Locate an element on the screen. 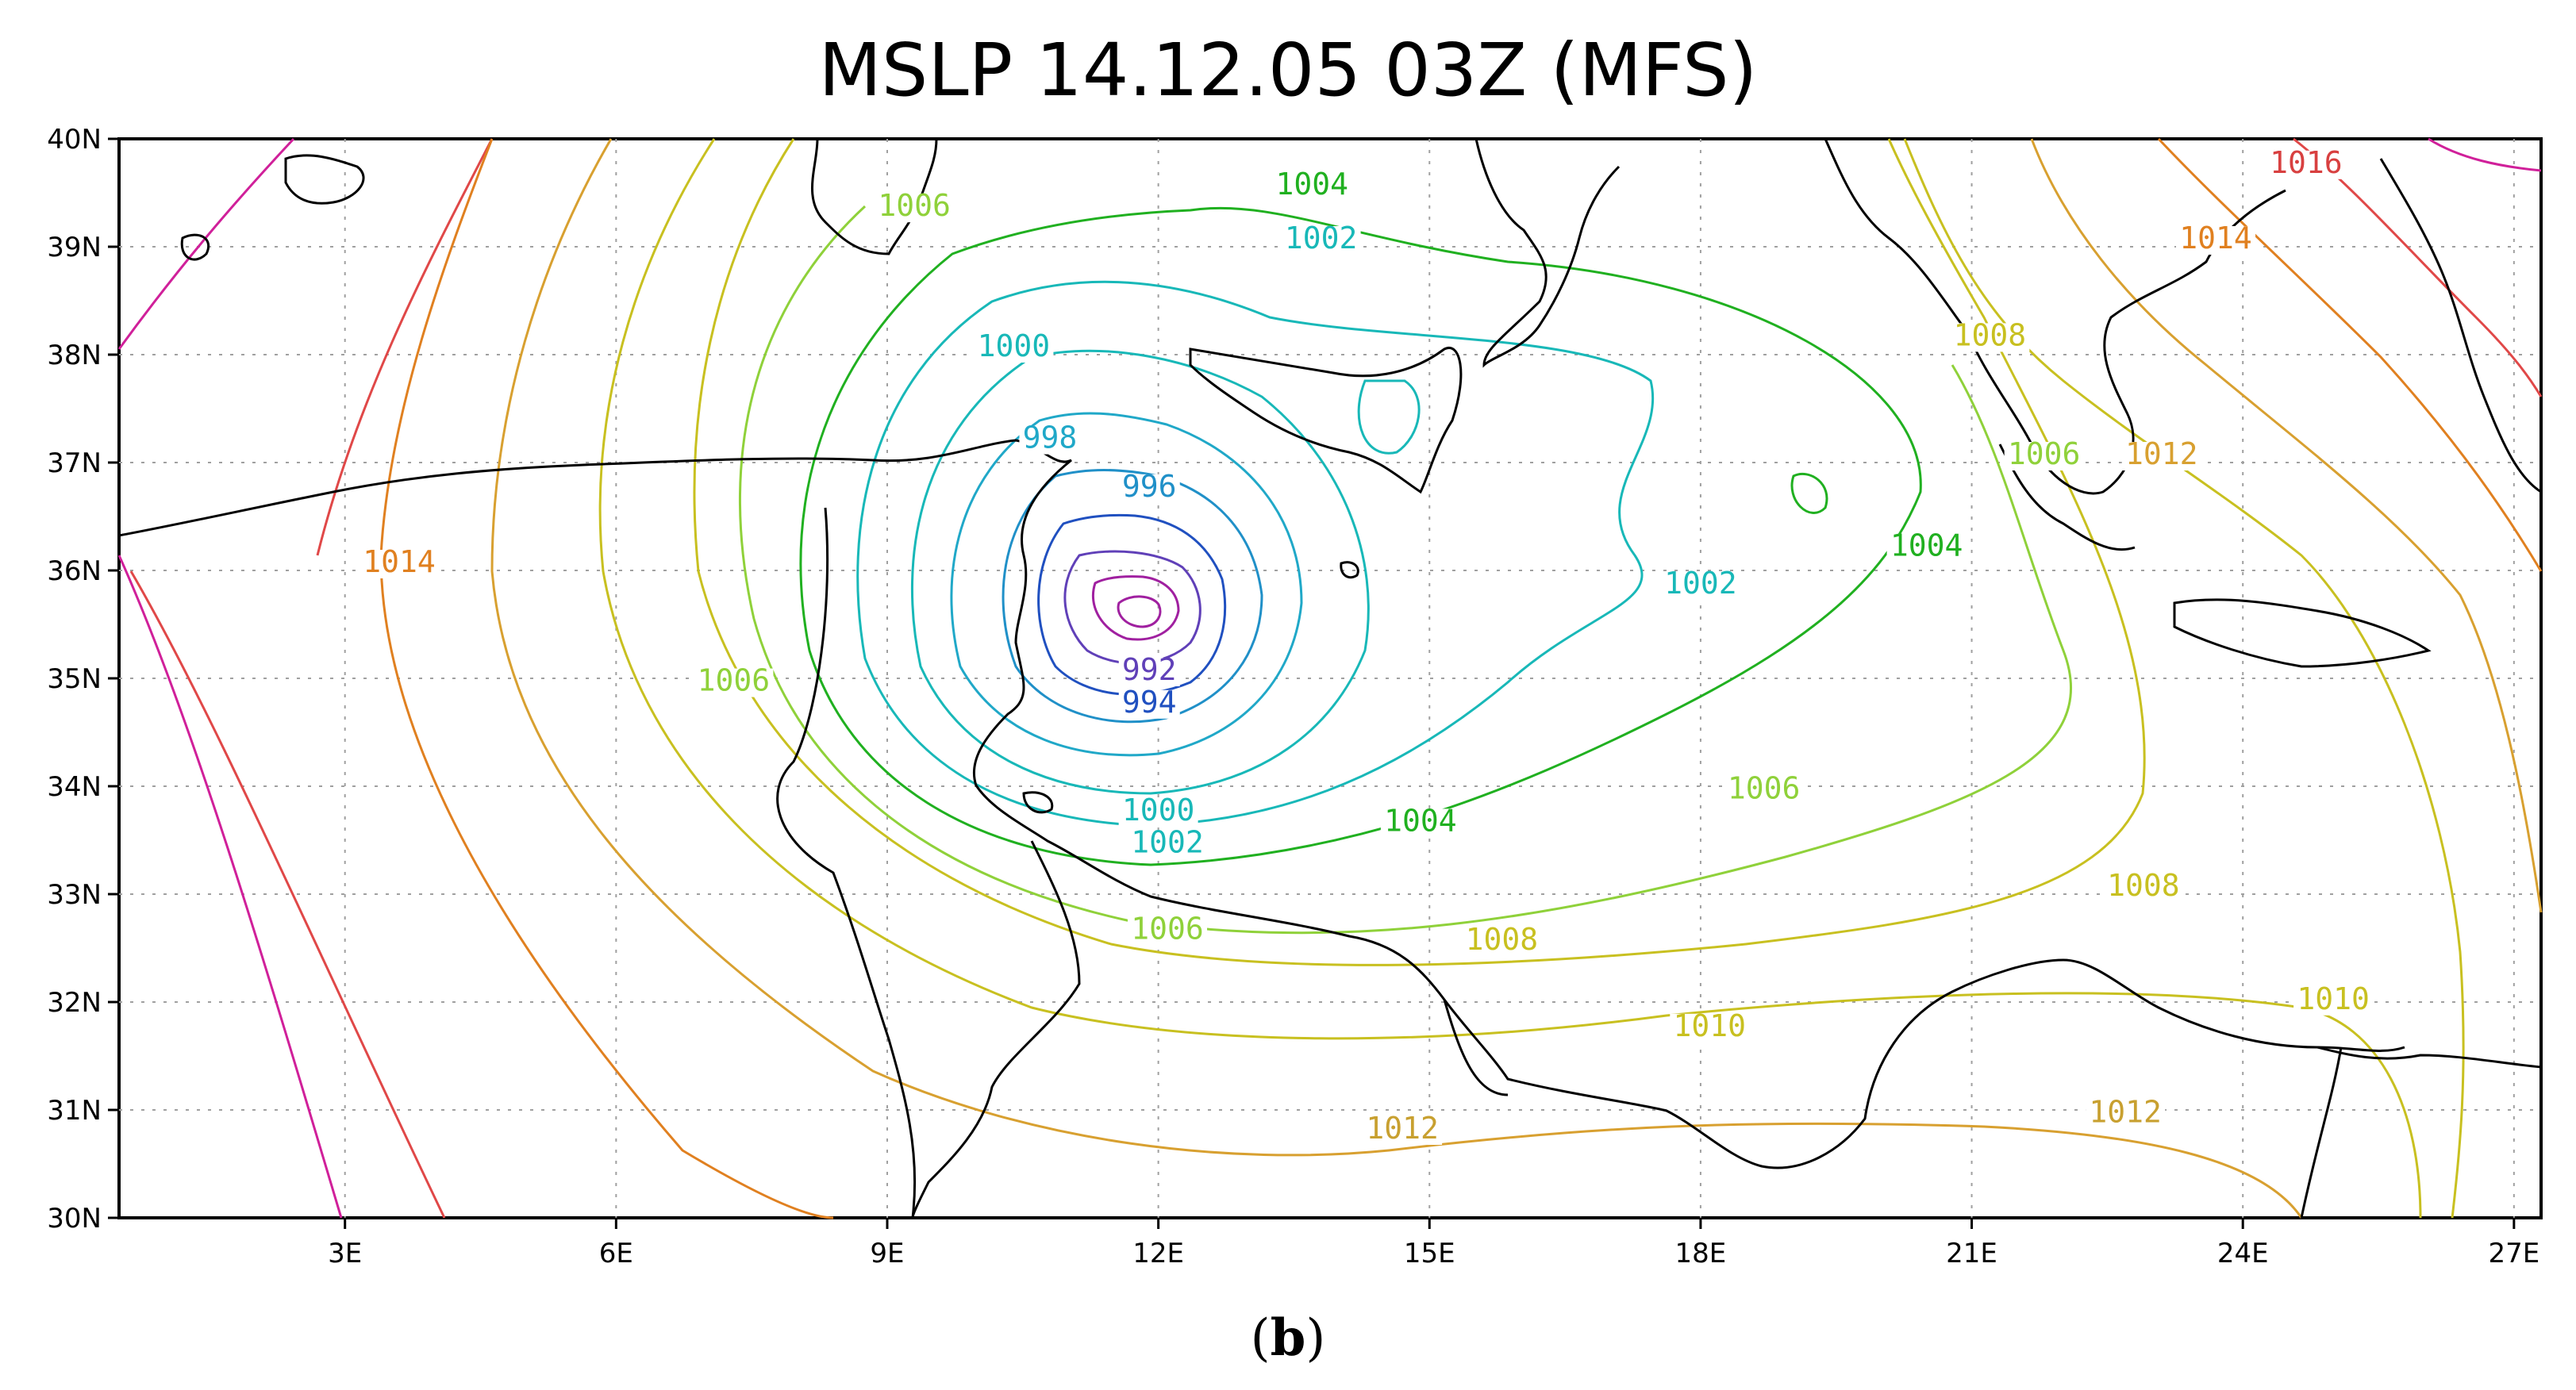 The height and width of the screenshot is (1390, 2576). y-tick-label: 38N is located at coordinates (74, 355).